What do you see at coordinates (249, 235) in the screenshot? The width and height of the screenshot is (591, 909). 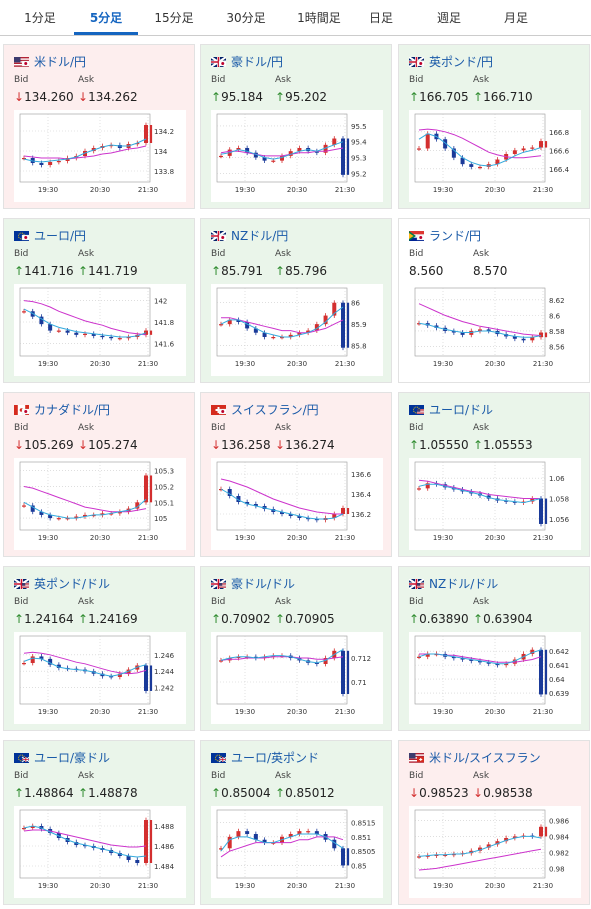 I see `pair-title: NZドル/円` at bounding box center [249, 235].